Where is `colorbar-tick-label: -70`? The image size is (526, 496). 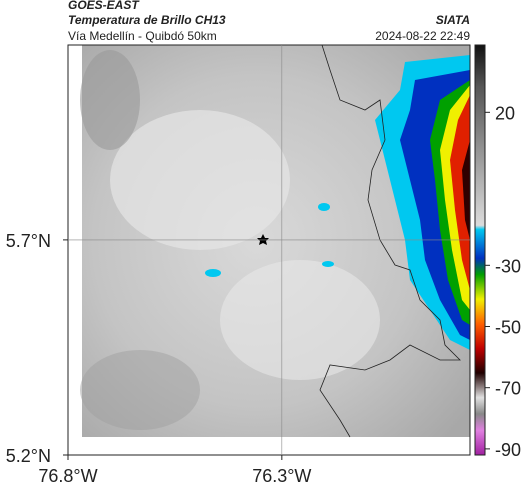 colorbar-tick-label: -70 is located at coordinates (508, 389).